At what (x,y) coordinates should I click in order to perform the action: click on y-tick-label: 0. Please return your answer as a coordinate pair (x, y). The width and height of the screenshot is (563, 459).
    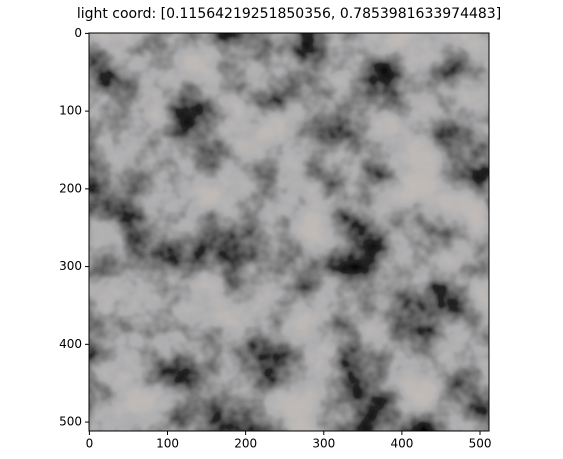
    Looking at the image, I should click on (78, 33).